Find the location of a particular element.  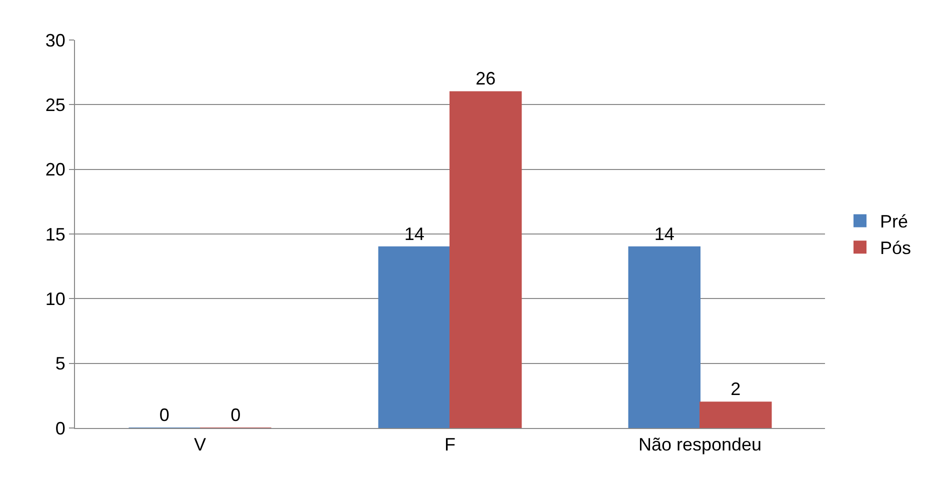

data-label: 26 is located at coordinates (486, 78).